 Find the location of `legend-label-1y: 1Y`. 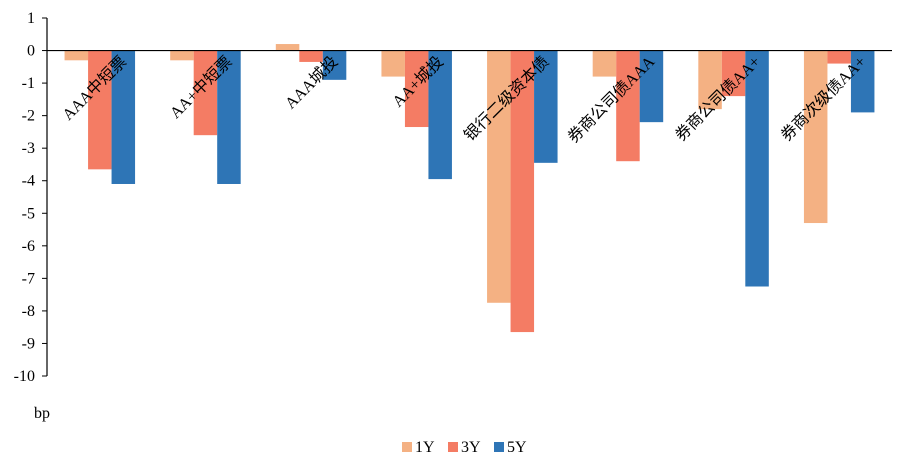

legend-label-1y: 1Y is located at coordinates (425, 447).